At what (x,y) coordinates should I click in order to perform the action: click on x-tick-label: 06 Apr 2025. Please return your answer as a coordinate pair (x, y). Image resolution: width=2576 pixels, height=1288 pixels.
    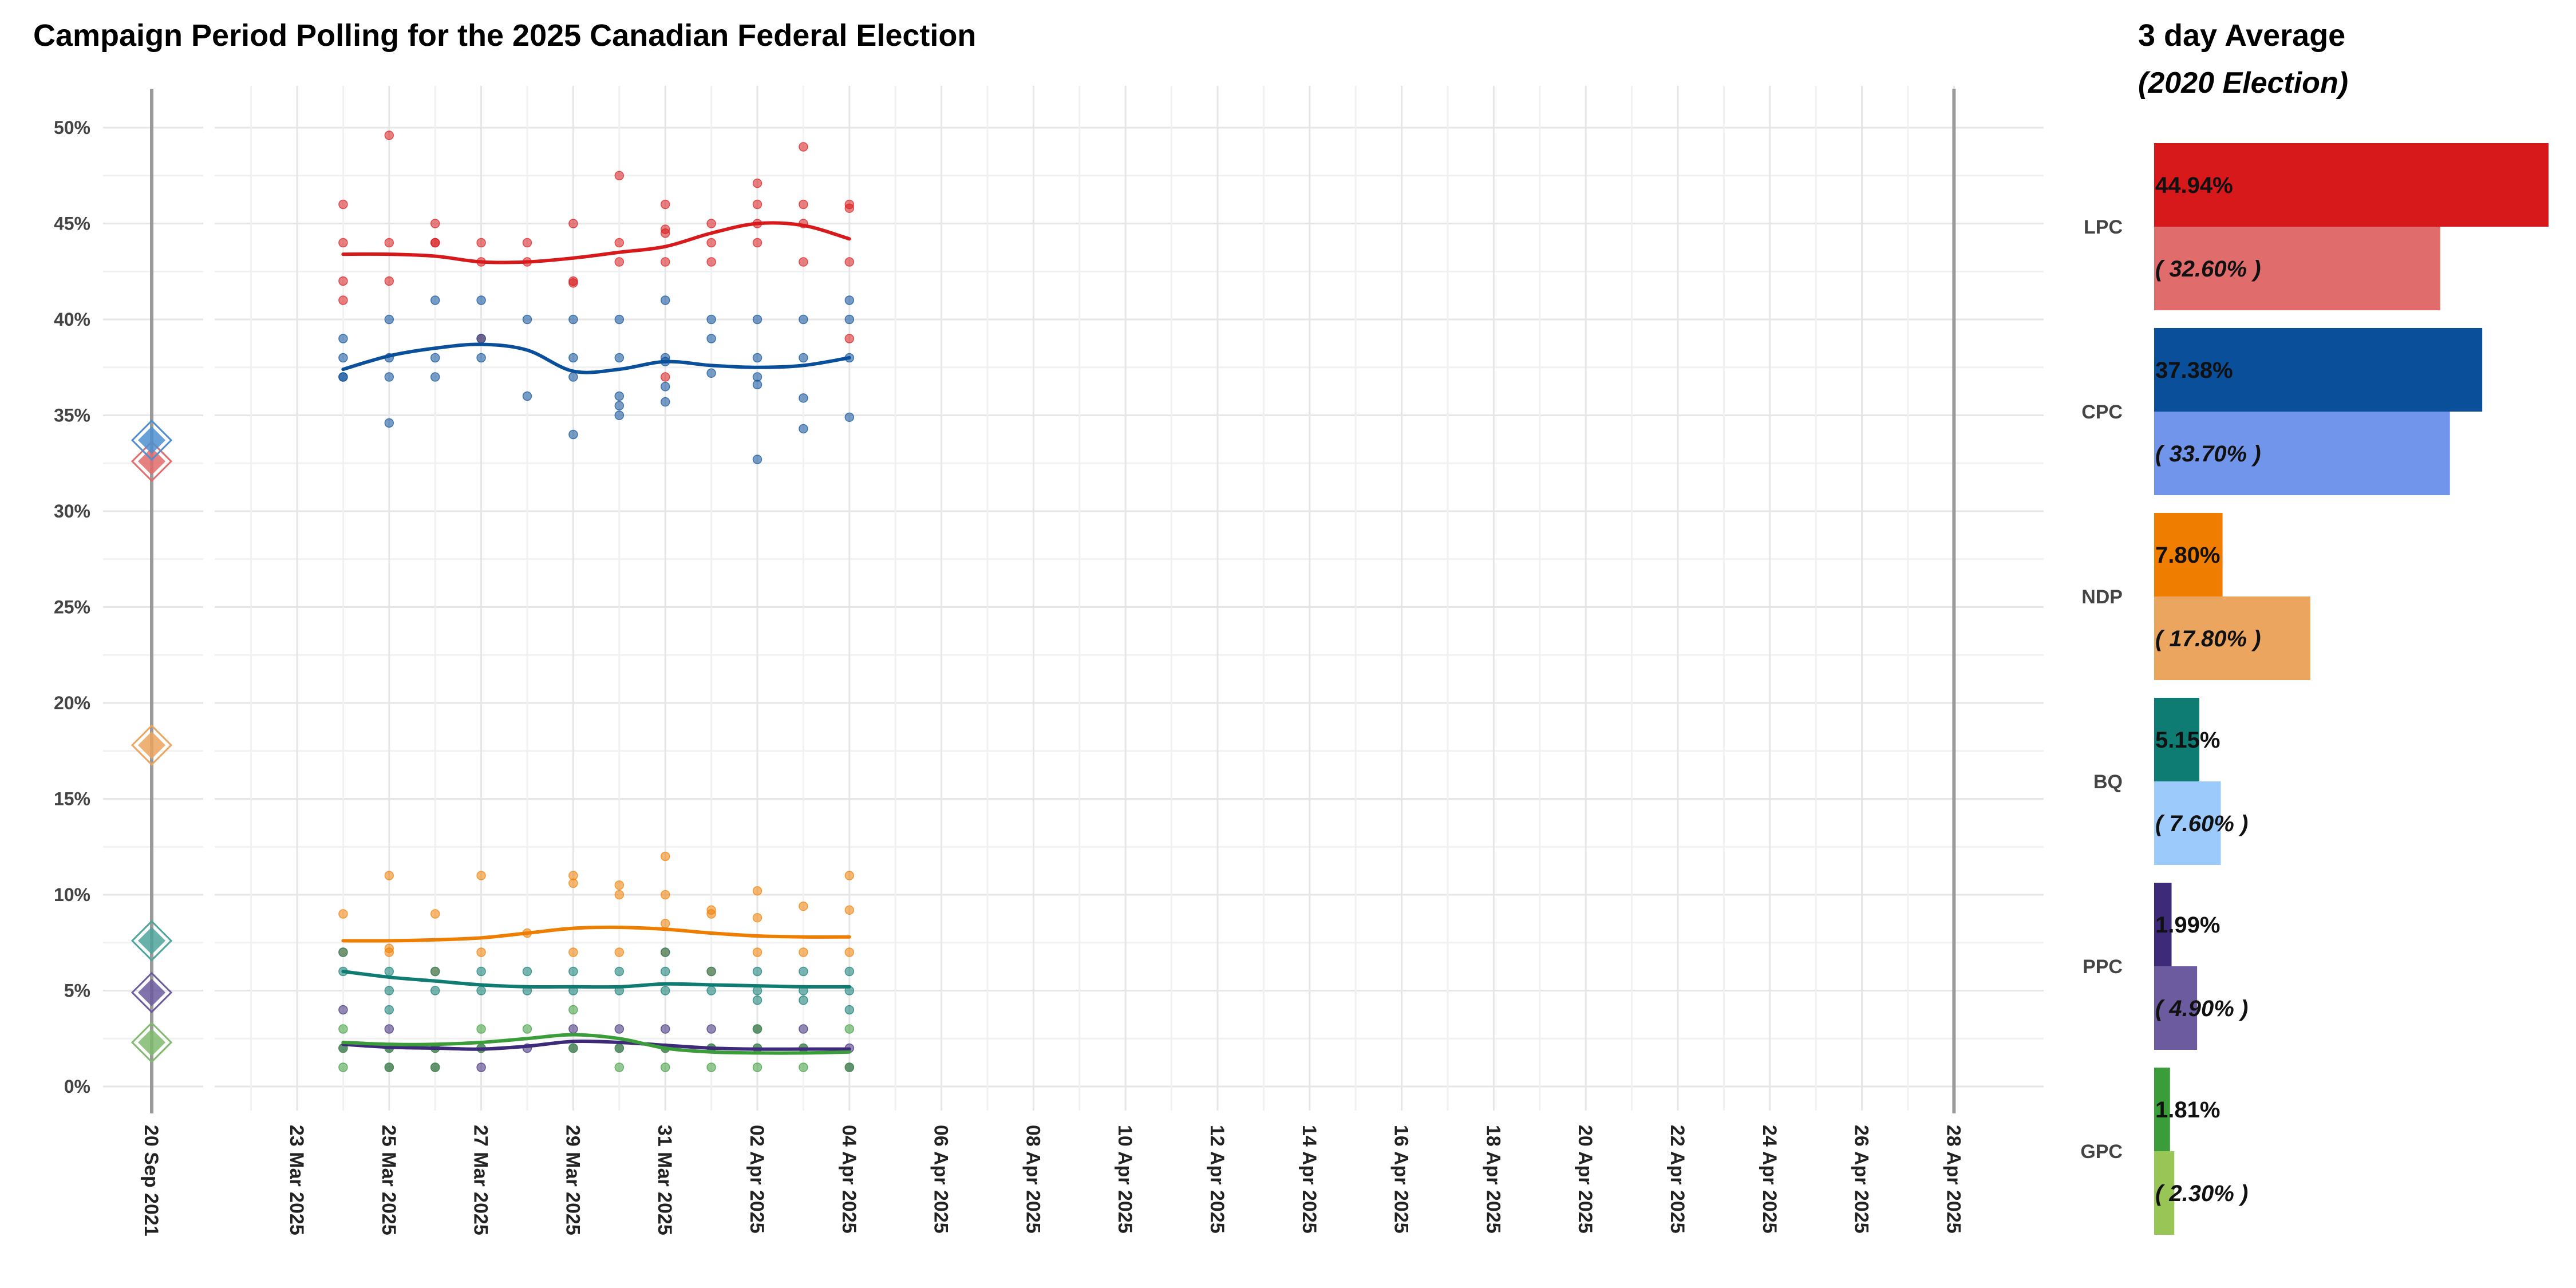
    Looking at the image, I should click on (941, 1179).